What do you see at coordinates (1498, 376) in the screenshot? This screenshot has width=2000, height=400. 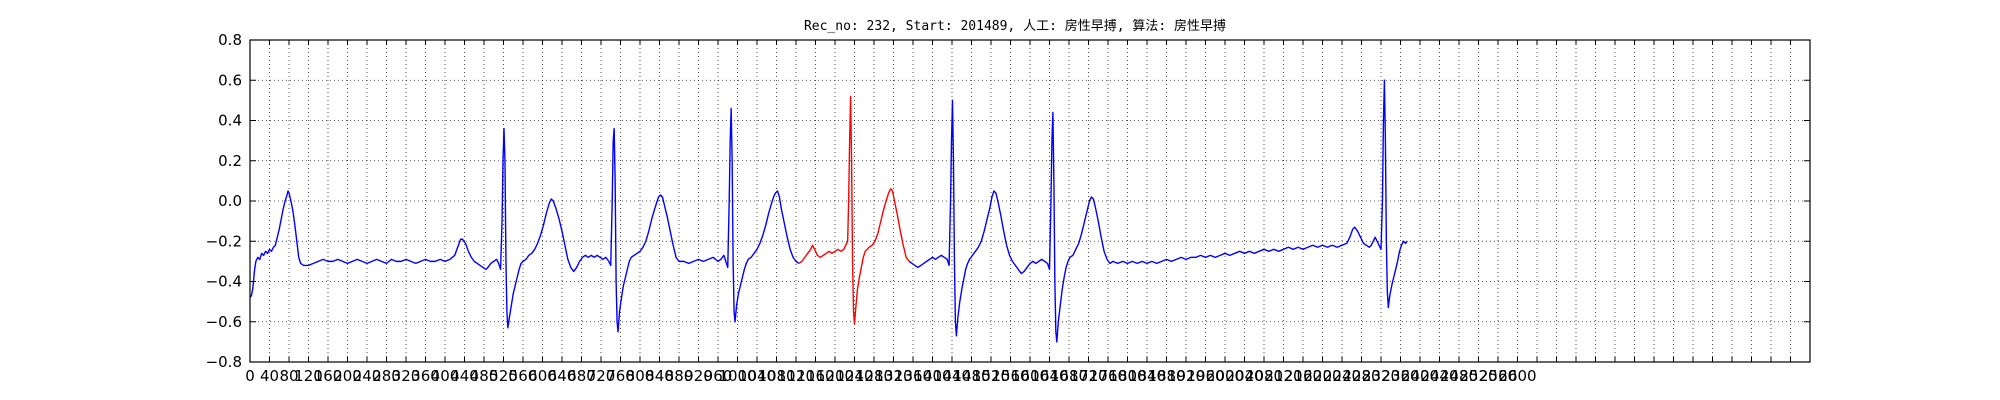 I see `x-tick-label: 2560` at bounding box center [1498, 376].